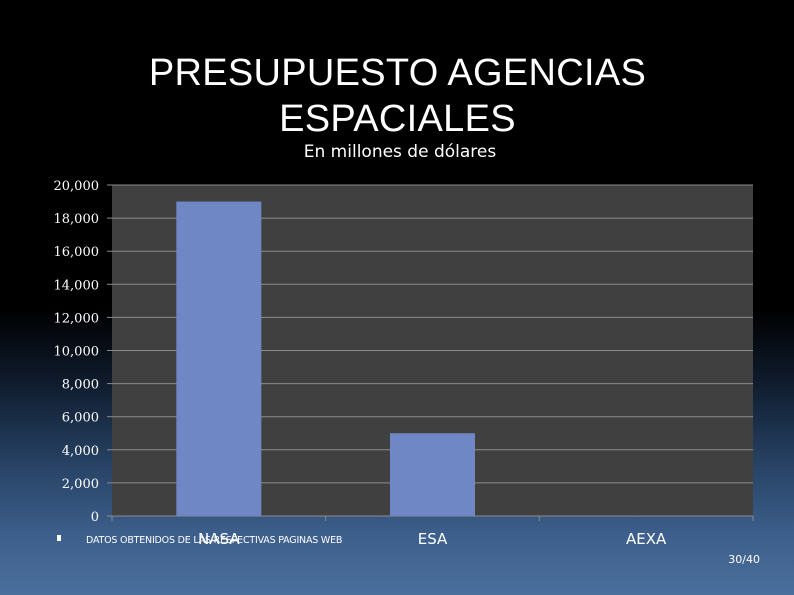 The height and width of the screenshot is (595, 794). Describe the element at coordinates (219, 359) in the screenshot. I see `bar-nasa` at that location.